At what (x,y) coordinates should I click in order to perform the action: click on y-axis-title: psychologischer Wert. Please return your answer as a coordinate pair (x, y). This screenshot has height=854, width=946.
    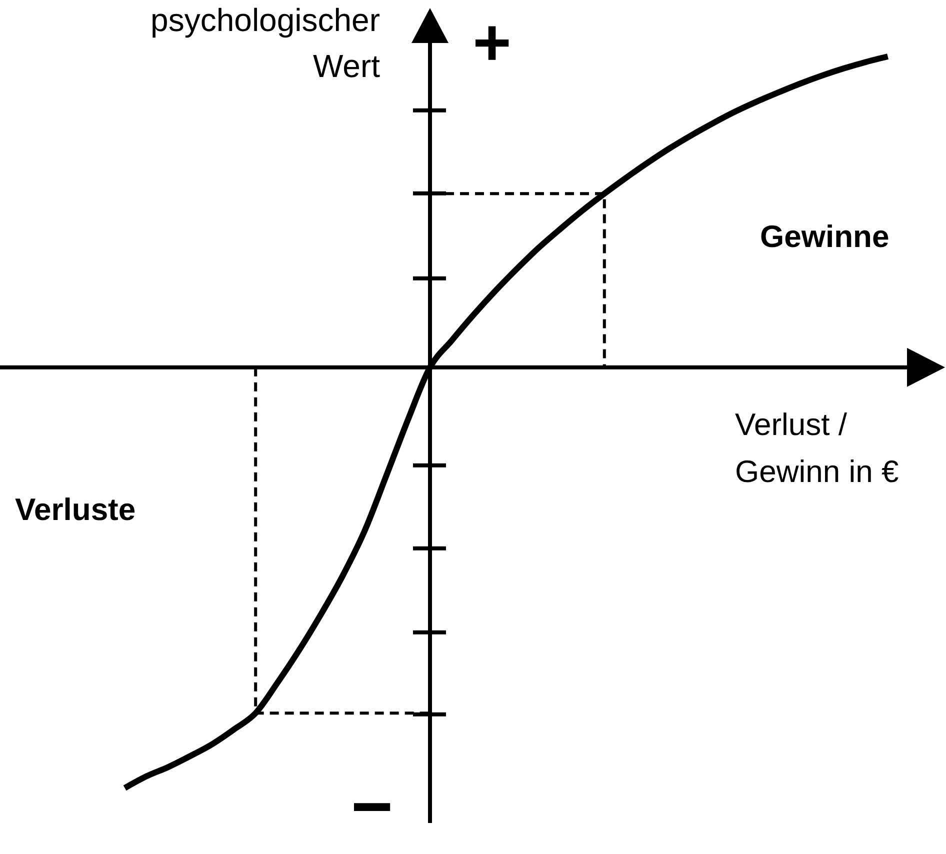
    Looking at the image, I should click on (265, 43).